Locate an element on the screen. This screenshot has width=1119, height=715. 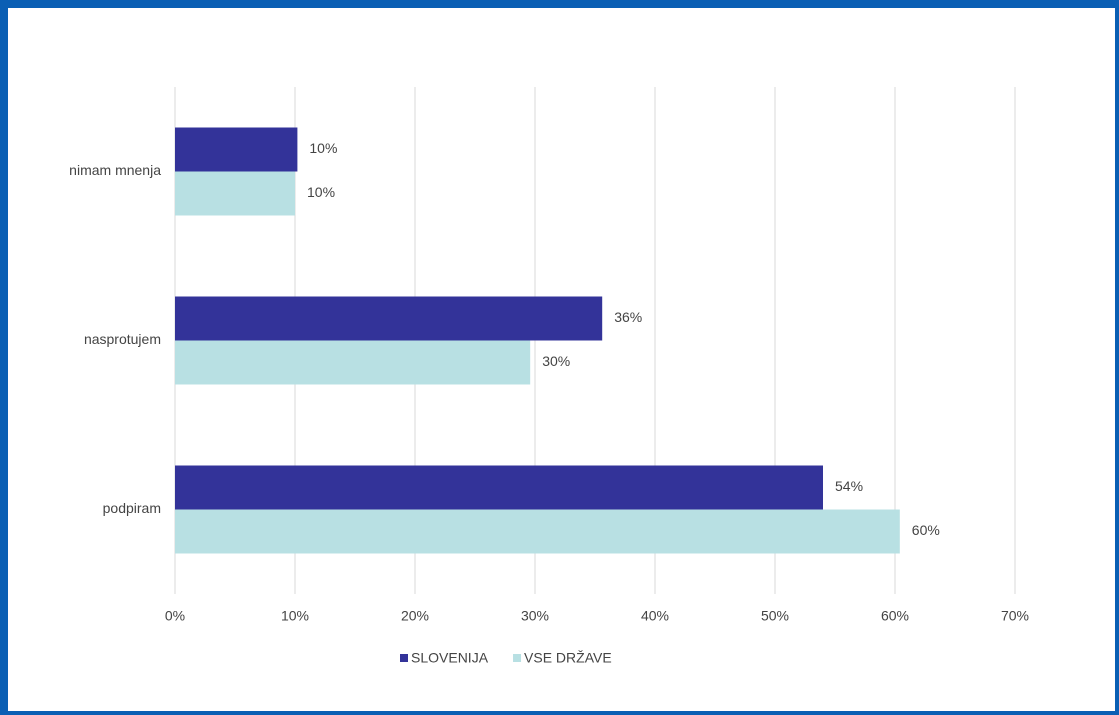
y-tick-label: nimam mnenja is located at coordinates (115, 170).